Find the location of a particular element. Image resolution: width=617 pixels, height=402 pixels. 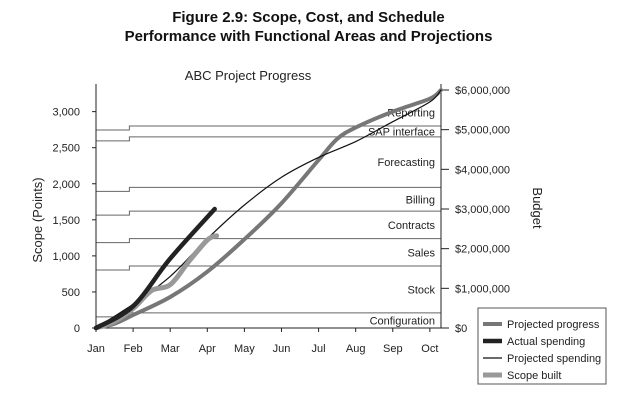

y-left-tick-label: 0 is located at coordinates (77, 329).